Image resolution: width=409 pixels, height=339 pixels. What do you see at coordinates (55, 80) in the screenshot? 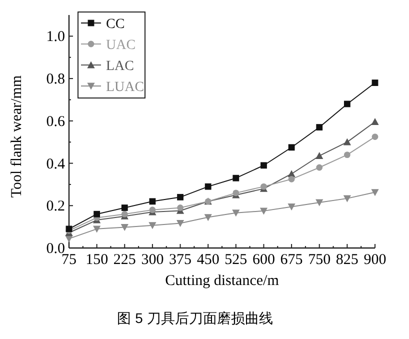
I see `y-tick-label: 0.8` at bounding box center [55, 80].